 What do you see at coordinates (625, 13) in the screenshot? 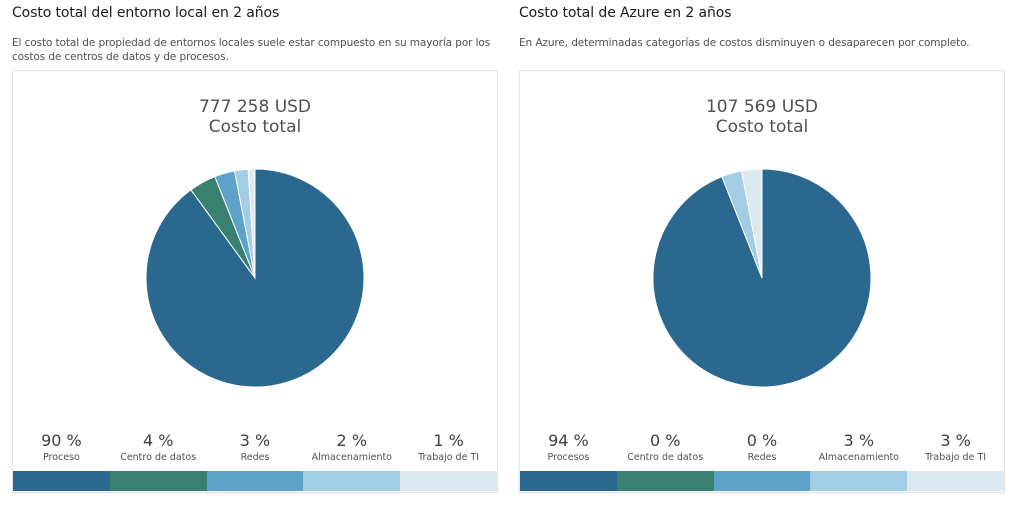
I see `panel-title: Costo total de Azure en 2 años` at bounding box center [625, 13].